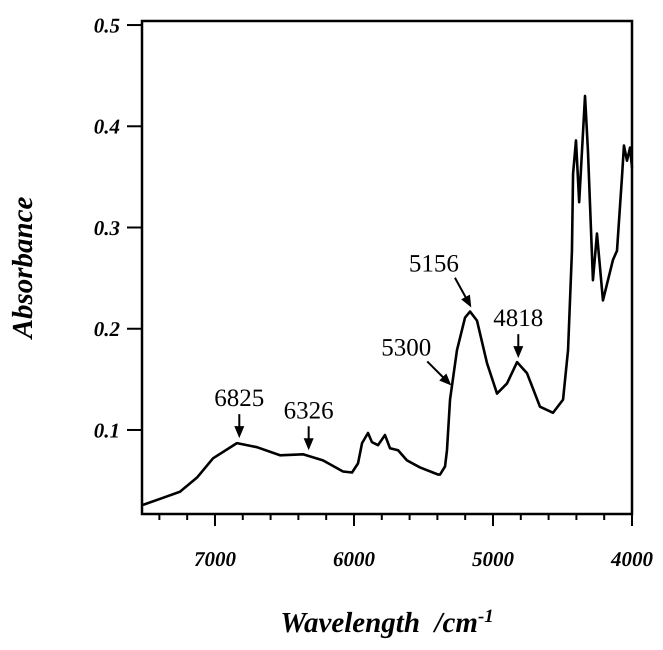 Image resolution: width=663 pixels, height=650 pixels. Describe the element at coordinates (107, 329) in the screenshot. I see `y-tick-label: 0.2` at that location.